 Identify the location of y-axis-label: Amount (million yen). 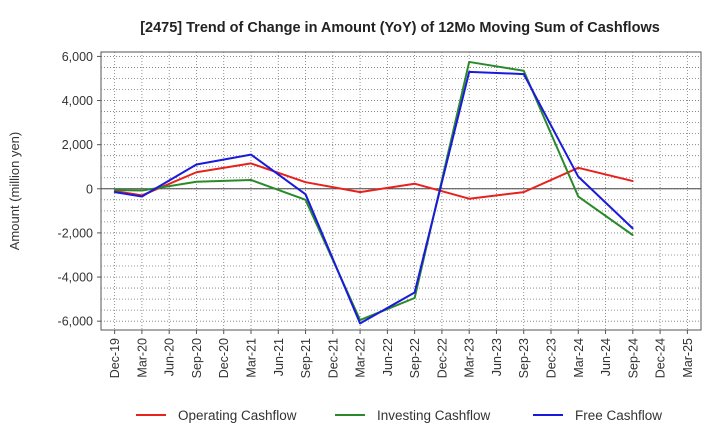
(14, 191).